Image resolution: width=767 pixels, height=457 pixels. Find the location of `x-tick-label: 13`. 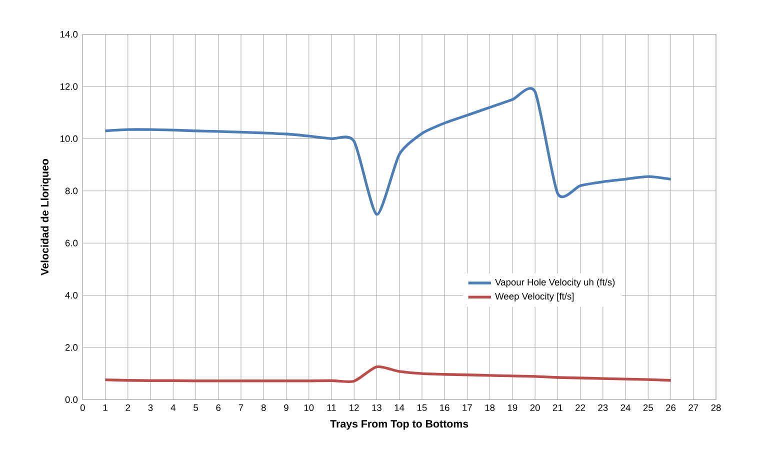

x-tick-label: 13 is located at coordinates (377, 407).